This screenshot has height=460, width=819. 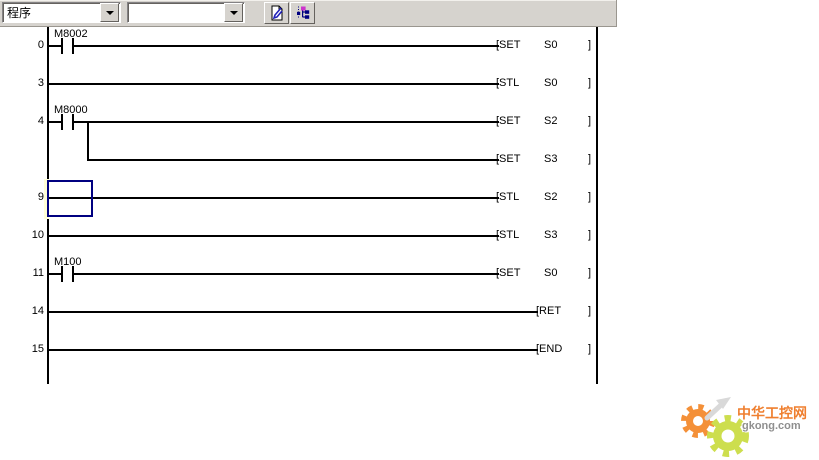 I want to click on orange-gear-icon, so click(x=698, y=421).